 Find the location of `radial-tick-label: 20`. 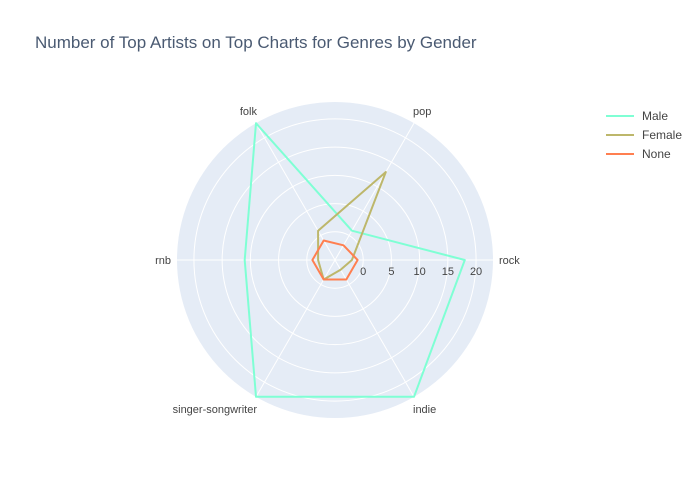

radial-tick-label: 20 is located at coordinates (476, 272).